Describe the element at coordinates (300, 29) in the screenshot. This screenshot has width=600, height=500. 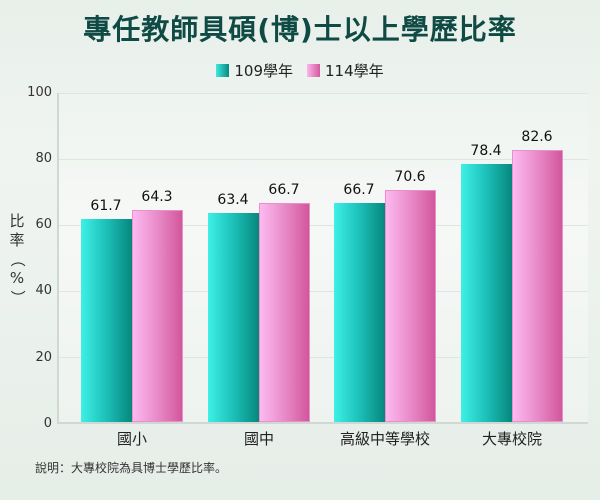
I see `chart-title: 專任教師具碩(博)士以上學歷比率` at that location.